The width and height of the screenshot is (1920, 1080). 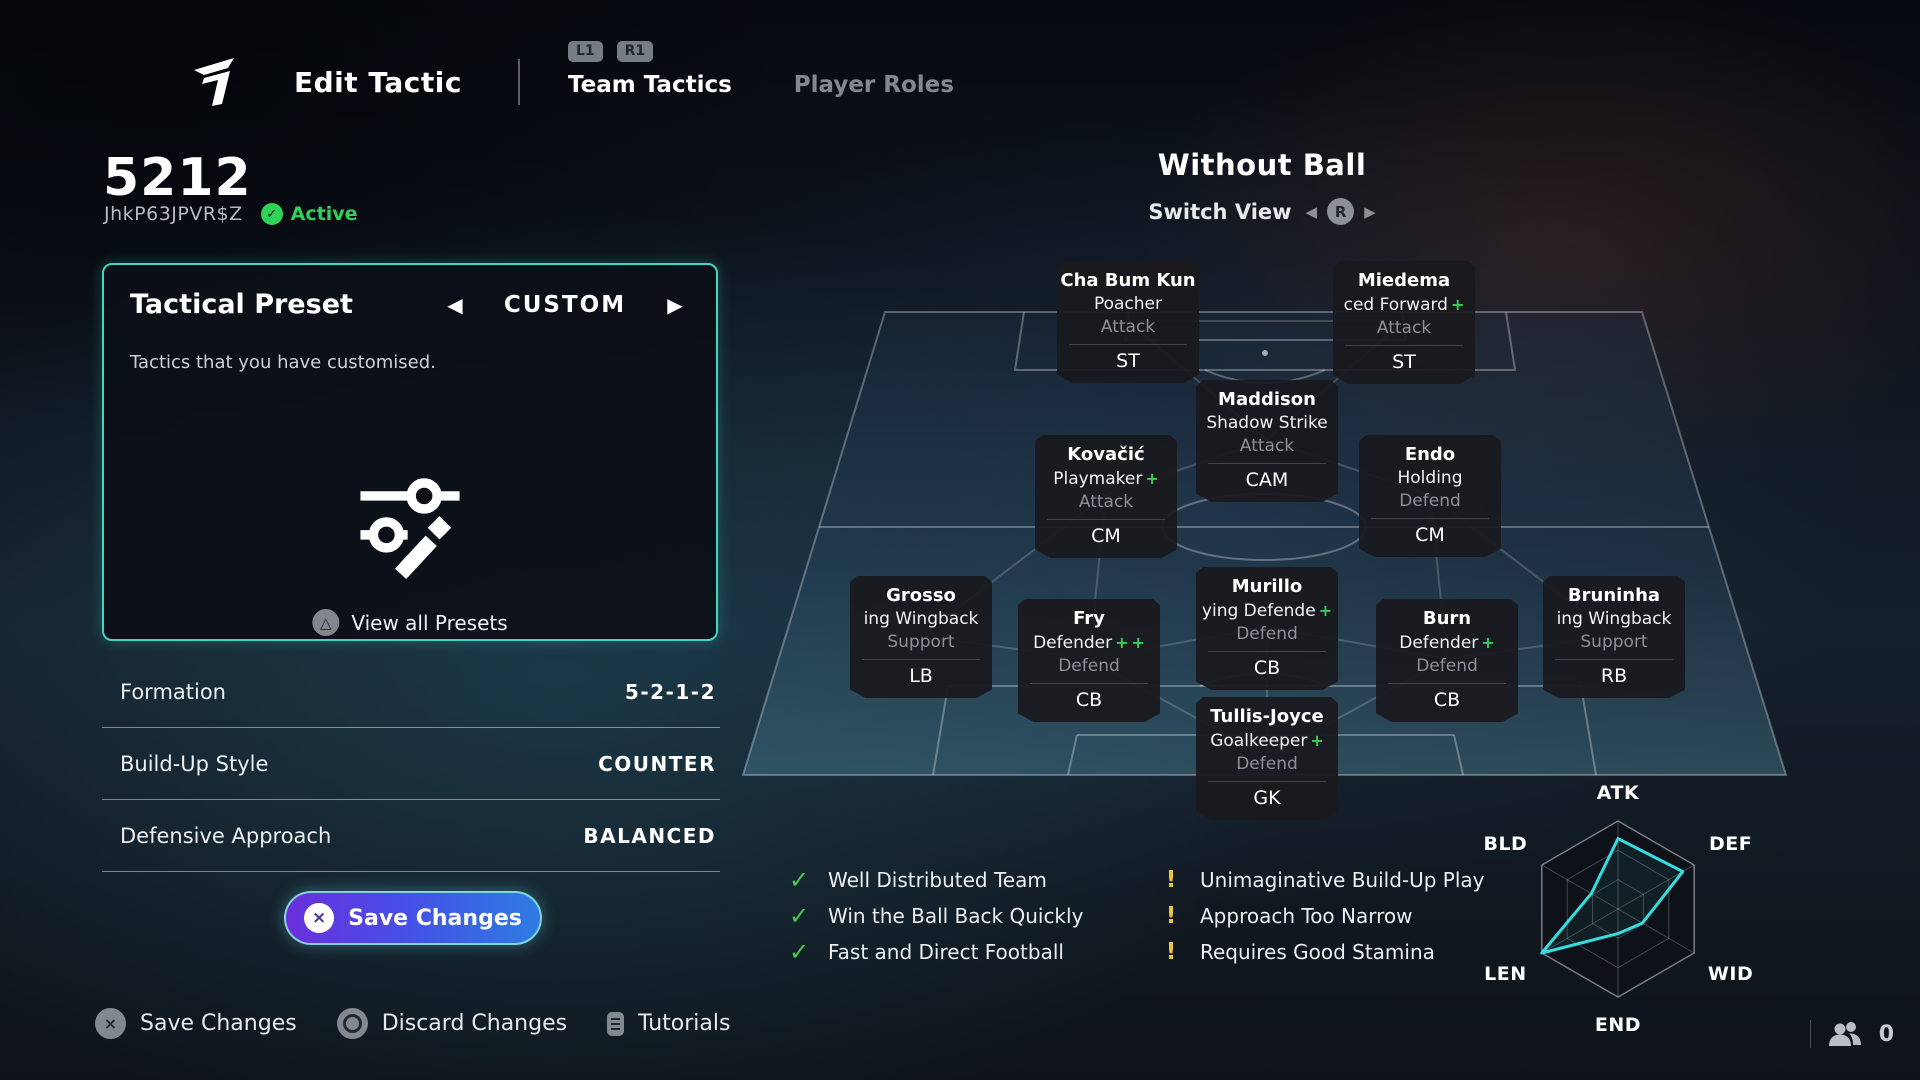 What do you see at coordinates (1311, 211) in the screenshot?
I see `switch-left-arrow: ◀` at bounding box center [1311, 211].